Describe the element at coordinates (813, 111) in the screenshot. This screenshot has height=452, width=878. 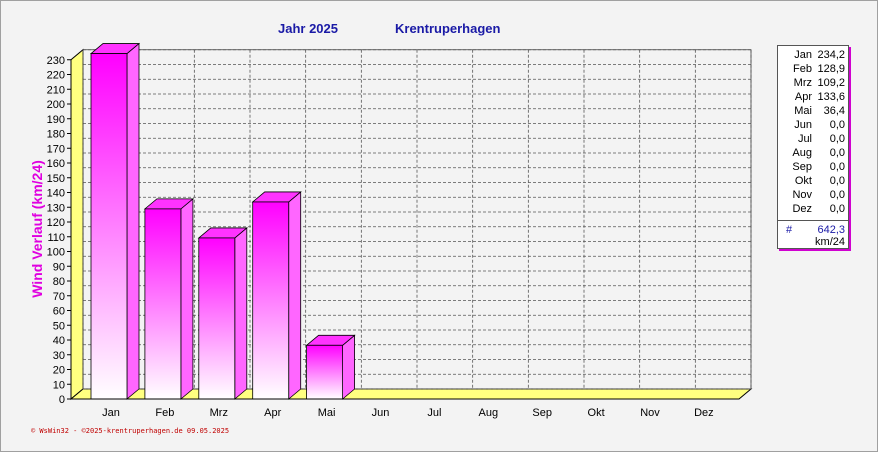
I see `legend-row: Mai 36,4` at that location.